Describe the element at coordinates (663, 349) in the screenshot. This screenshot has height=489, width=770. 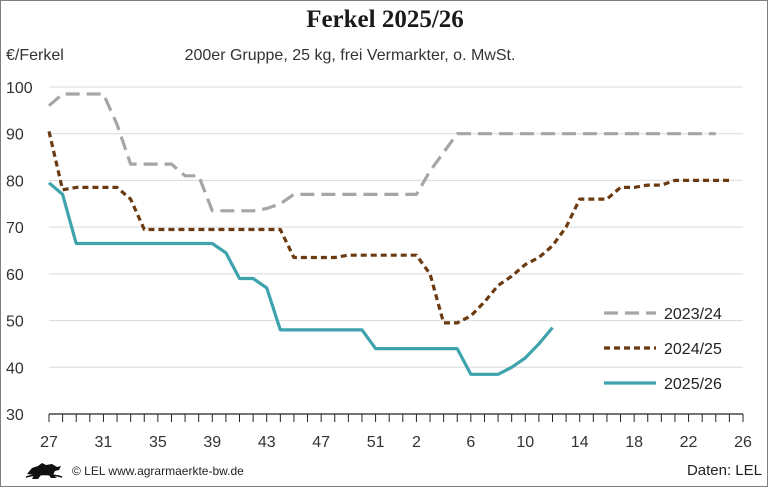
I see `legend: 2023/24 2024/25 2025/26` at that location.